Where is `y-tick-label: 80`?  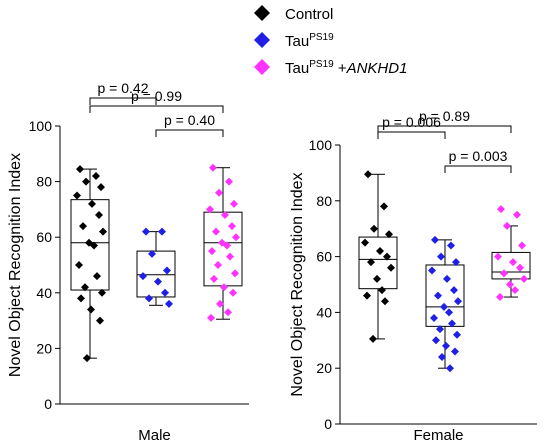 y-tick-label: 80 is located at coordinates (44, 182).